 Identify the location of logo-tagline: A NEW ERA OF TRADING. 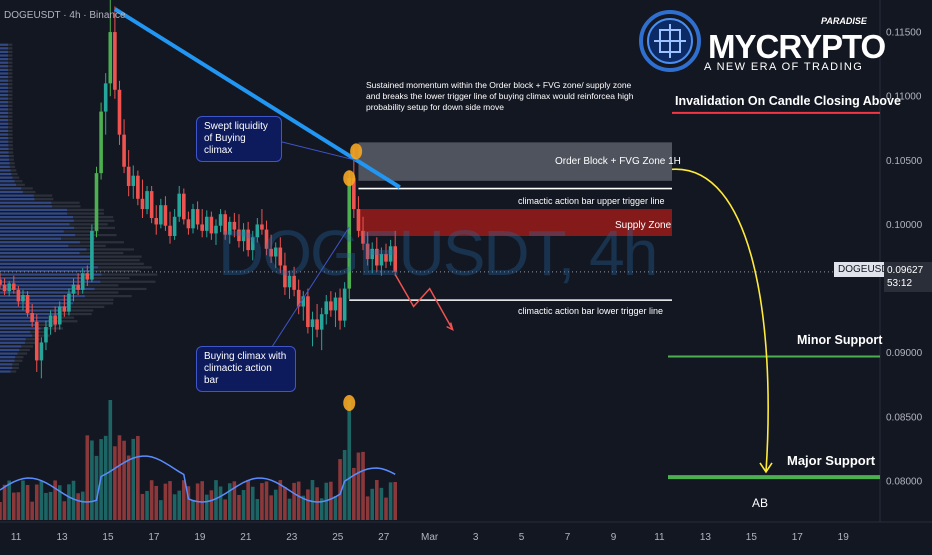
(784, 67).